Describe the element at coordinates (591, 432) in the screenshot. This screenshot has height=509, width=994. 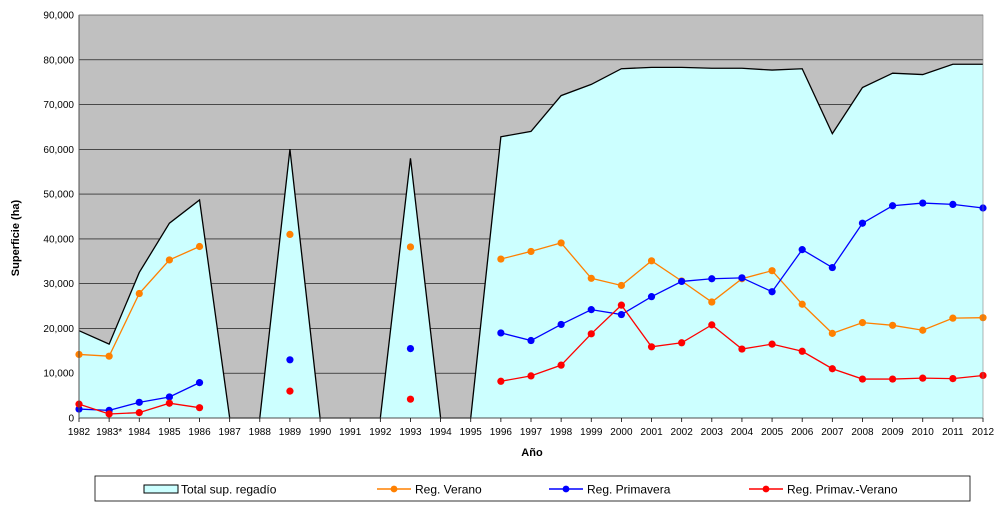
I see `x-tick-label: 1999` at that location.